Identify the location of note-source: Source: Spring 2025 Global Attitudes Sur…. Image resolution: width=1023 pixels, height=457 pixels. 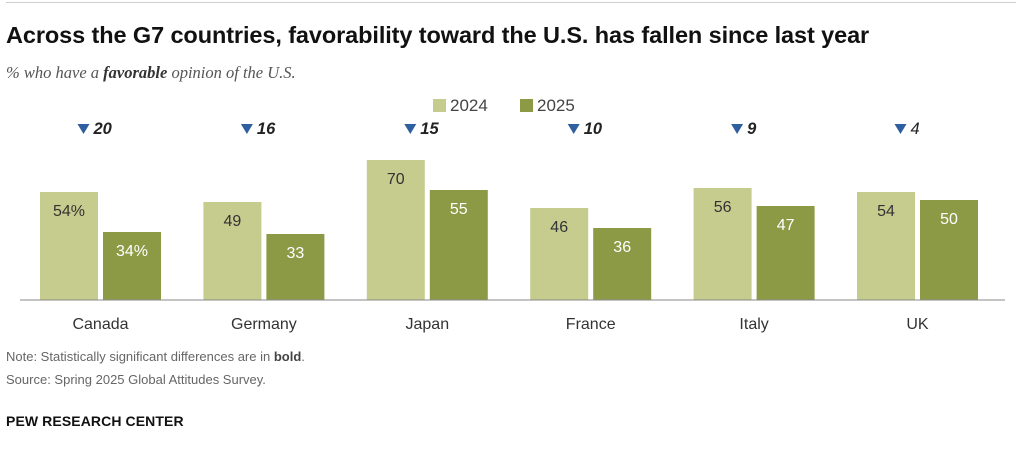
(136, 379).